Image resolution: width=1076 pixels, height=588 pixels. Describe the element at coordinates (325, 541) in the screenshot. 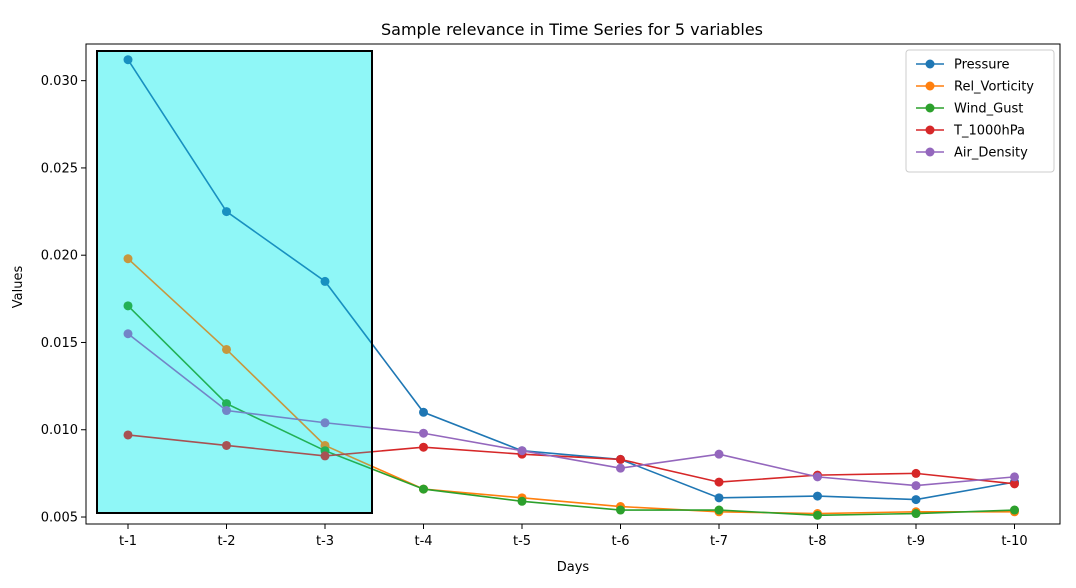

I see `x-tick-label: t-3` at that location.